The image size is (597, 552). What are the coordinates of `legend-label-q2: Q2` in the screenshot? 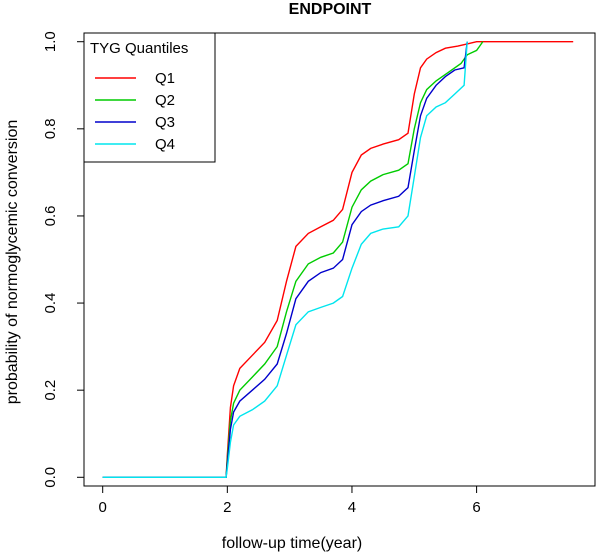 It's located at (165, 100).